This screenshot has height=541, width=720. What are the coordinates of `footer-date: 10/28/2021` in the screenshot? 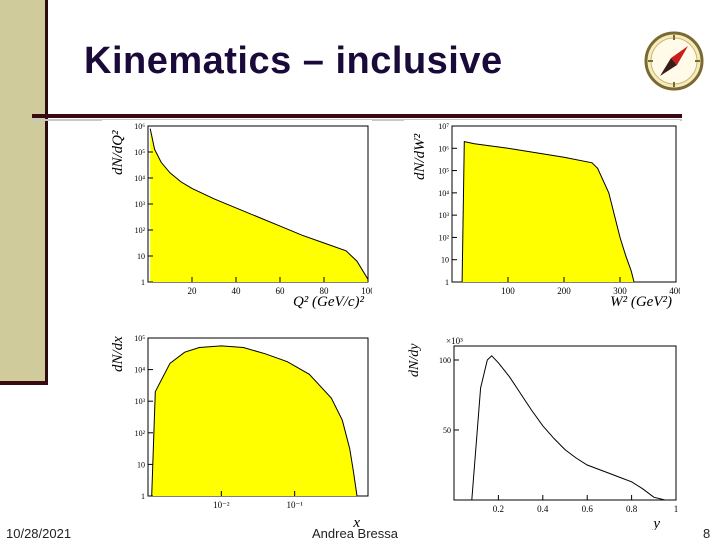 It's located at (39, 533).